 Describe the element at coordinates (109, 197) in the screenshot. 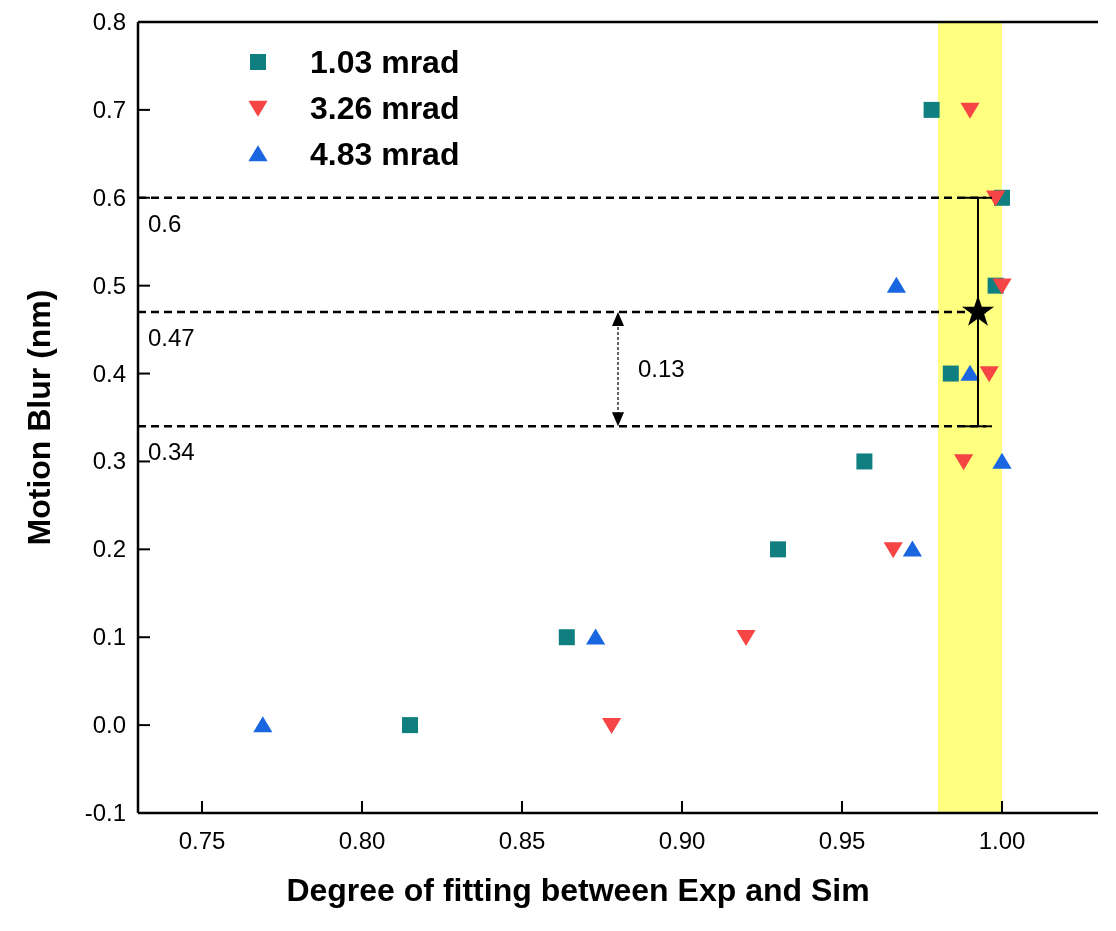

I see `y-tick-label: 0.6` at that location.